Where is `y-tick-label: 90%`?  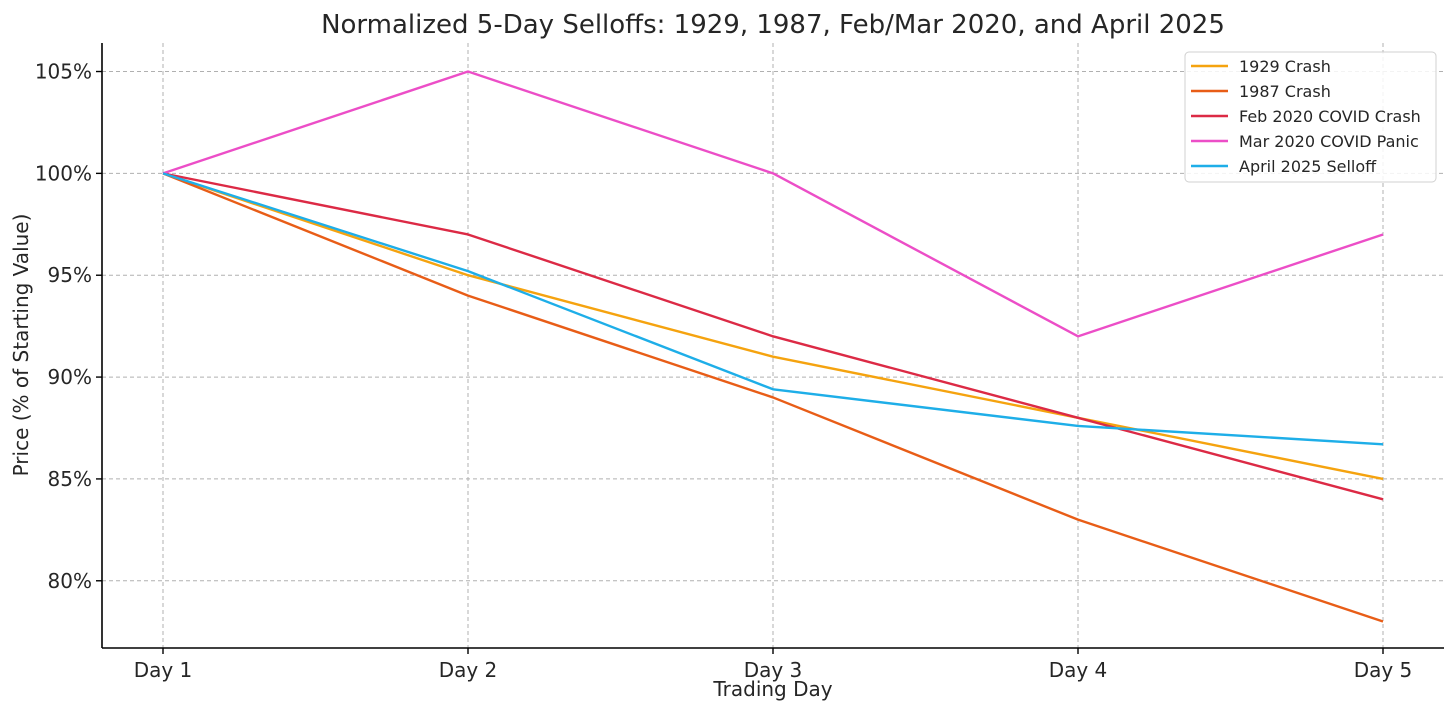
y-tick-label: 90% is located at coordinates (70, 377).